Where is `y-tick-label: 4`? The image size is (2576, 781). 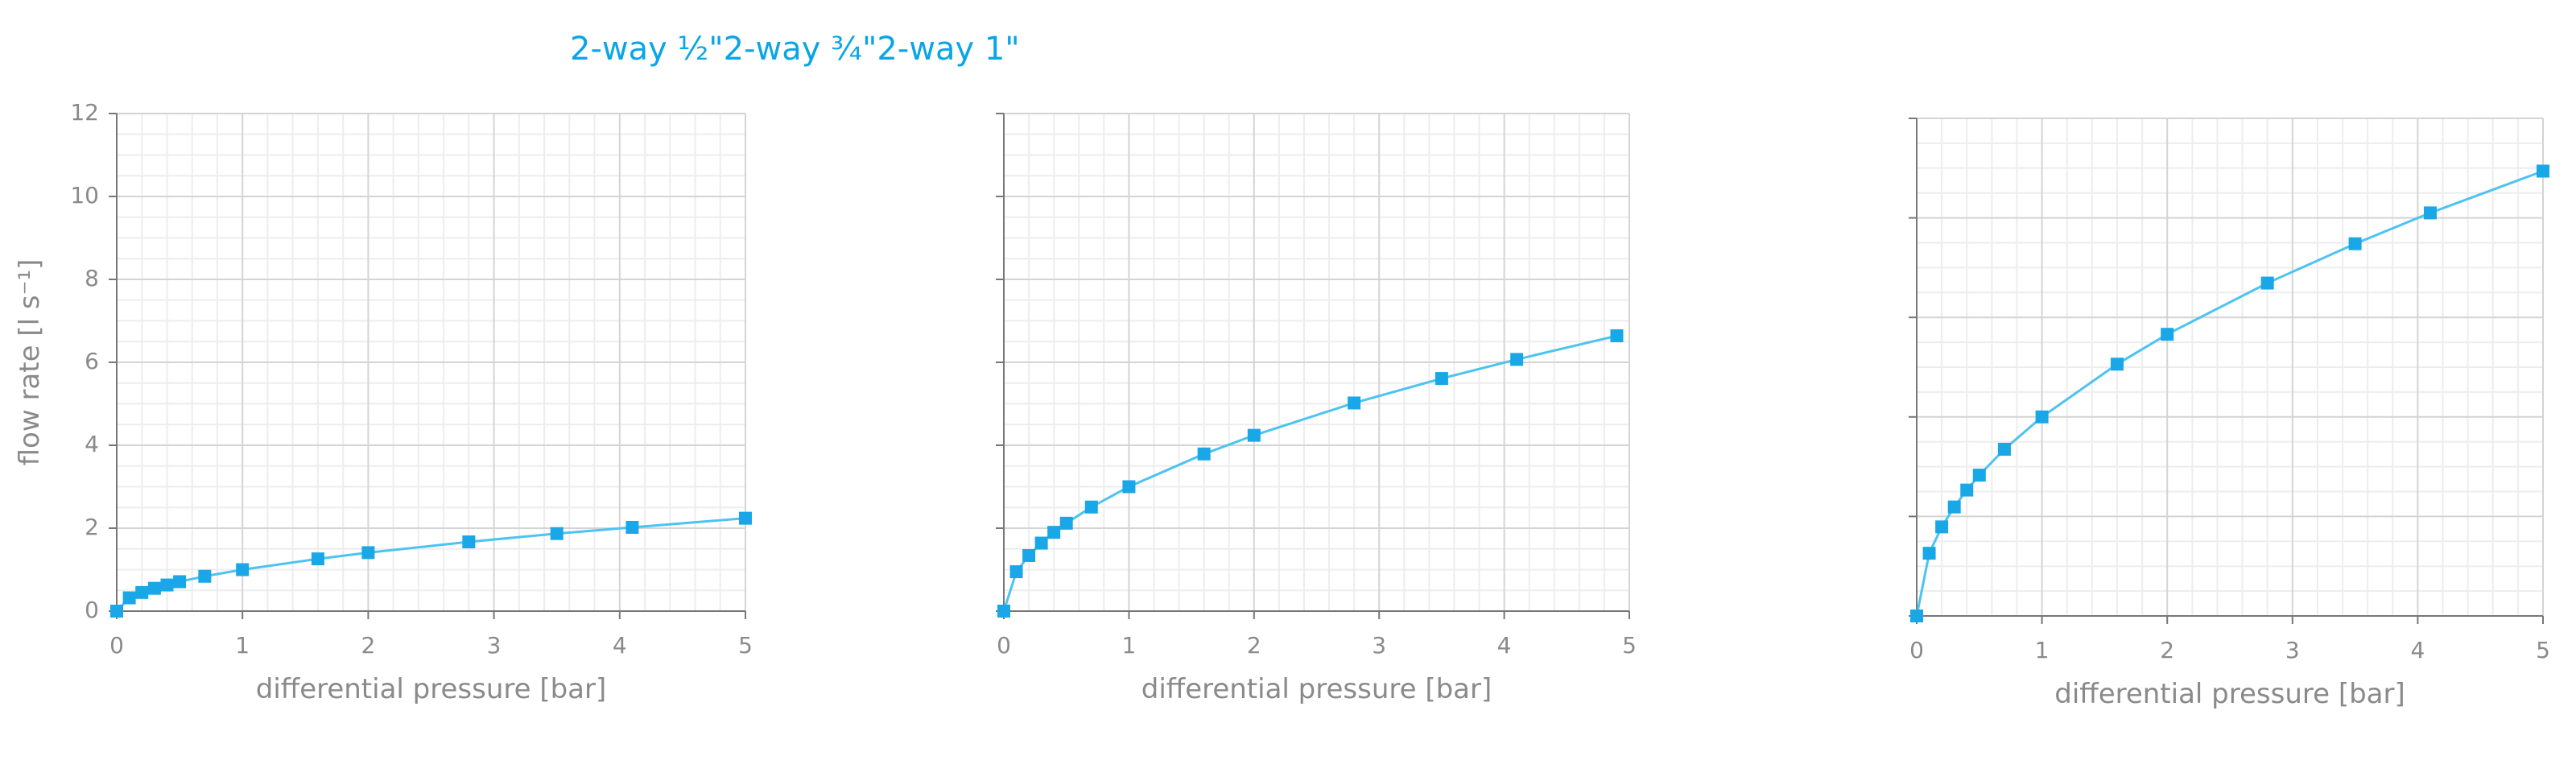 y-tick-label: 4 is located at coordinates (92, 444).